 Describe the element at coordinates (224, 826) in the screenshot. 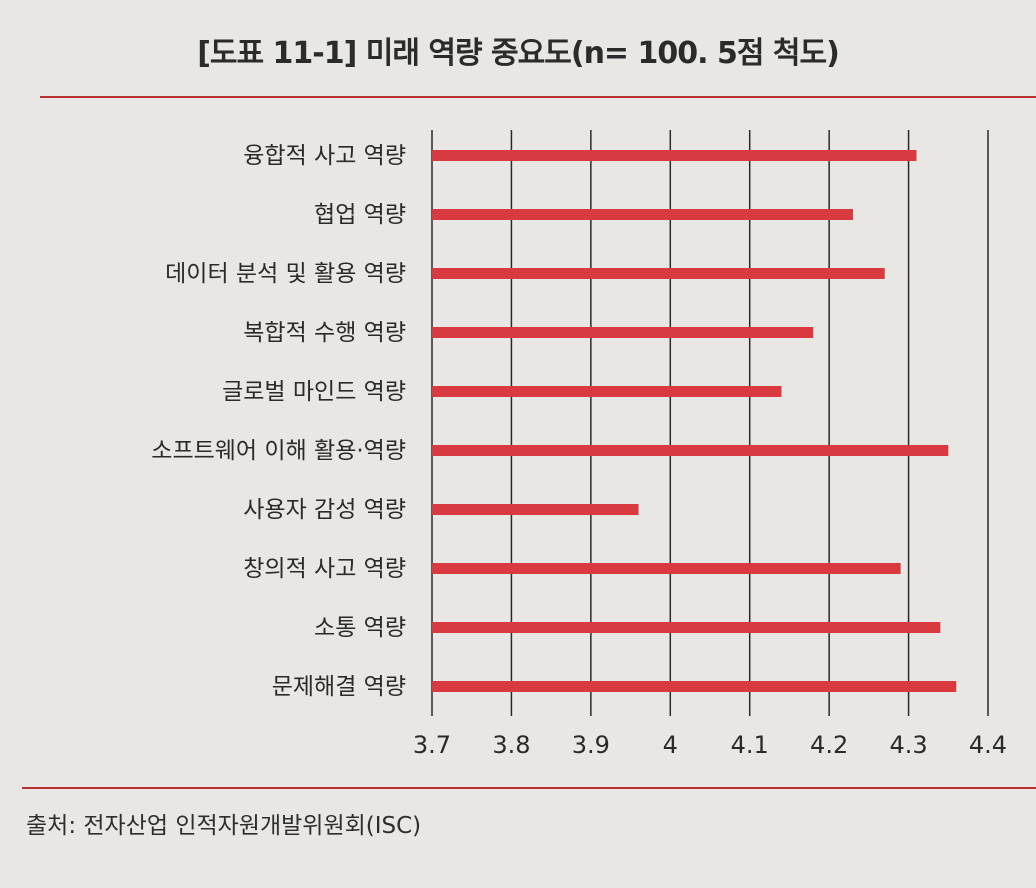

I see `source-note: 출처: 전자산업 인적자원개발위원회(ISC)` at that location.